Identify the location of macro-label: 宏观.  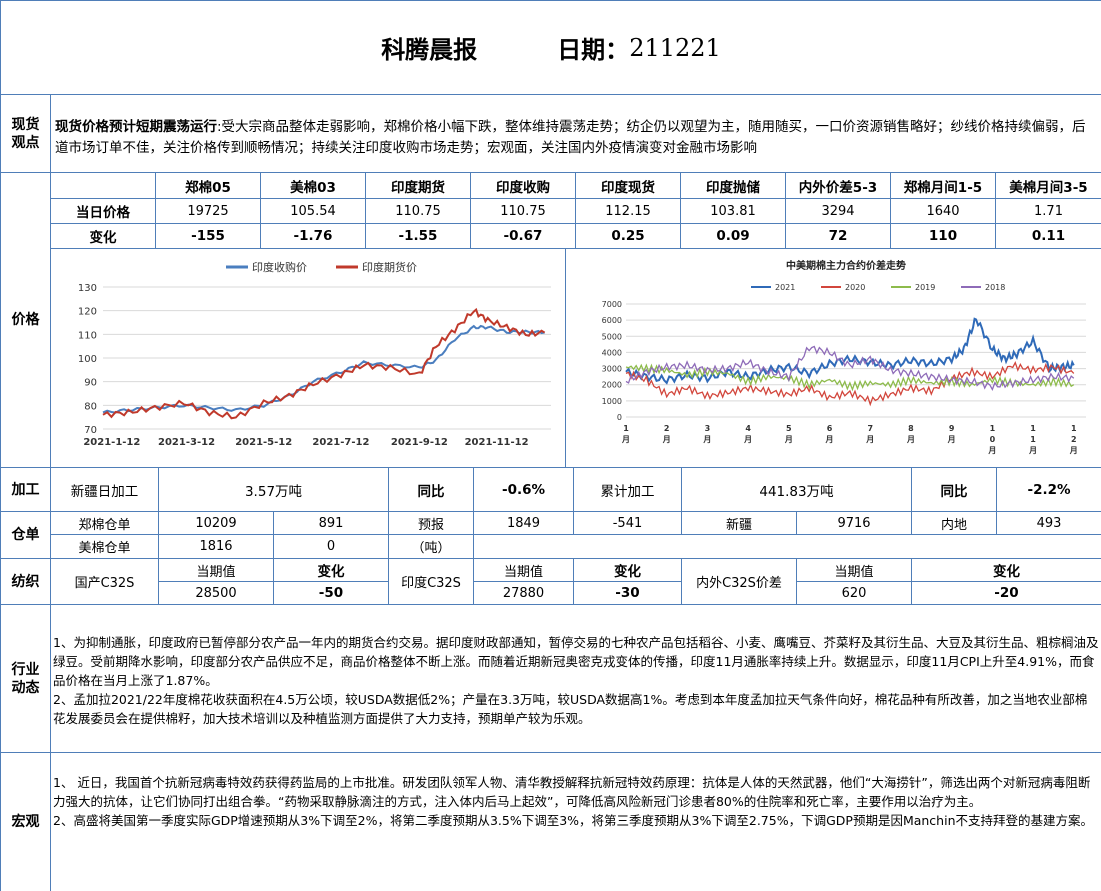
(26, 822).